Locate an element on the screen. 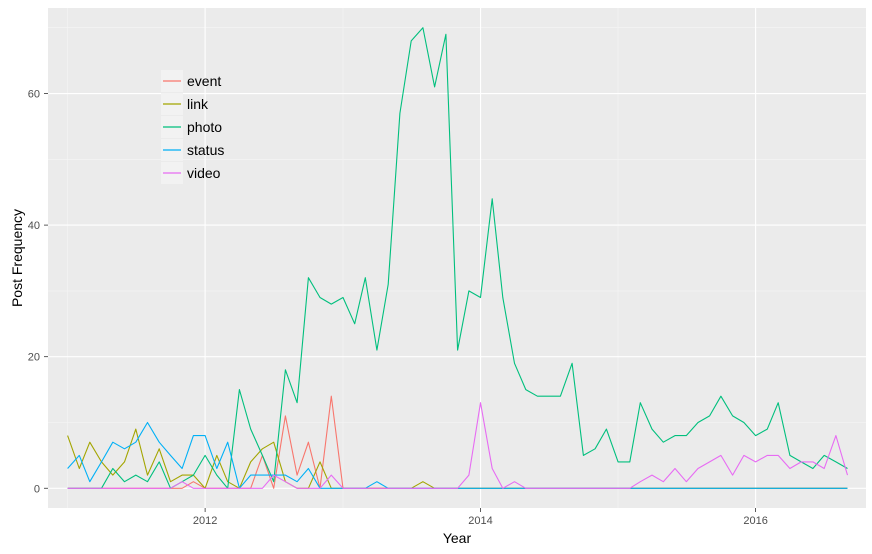  y-tick-label: 40 is located at coordinates (34, 226).